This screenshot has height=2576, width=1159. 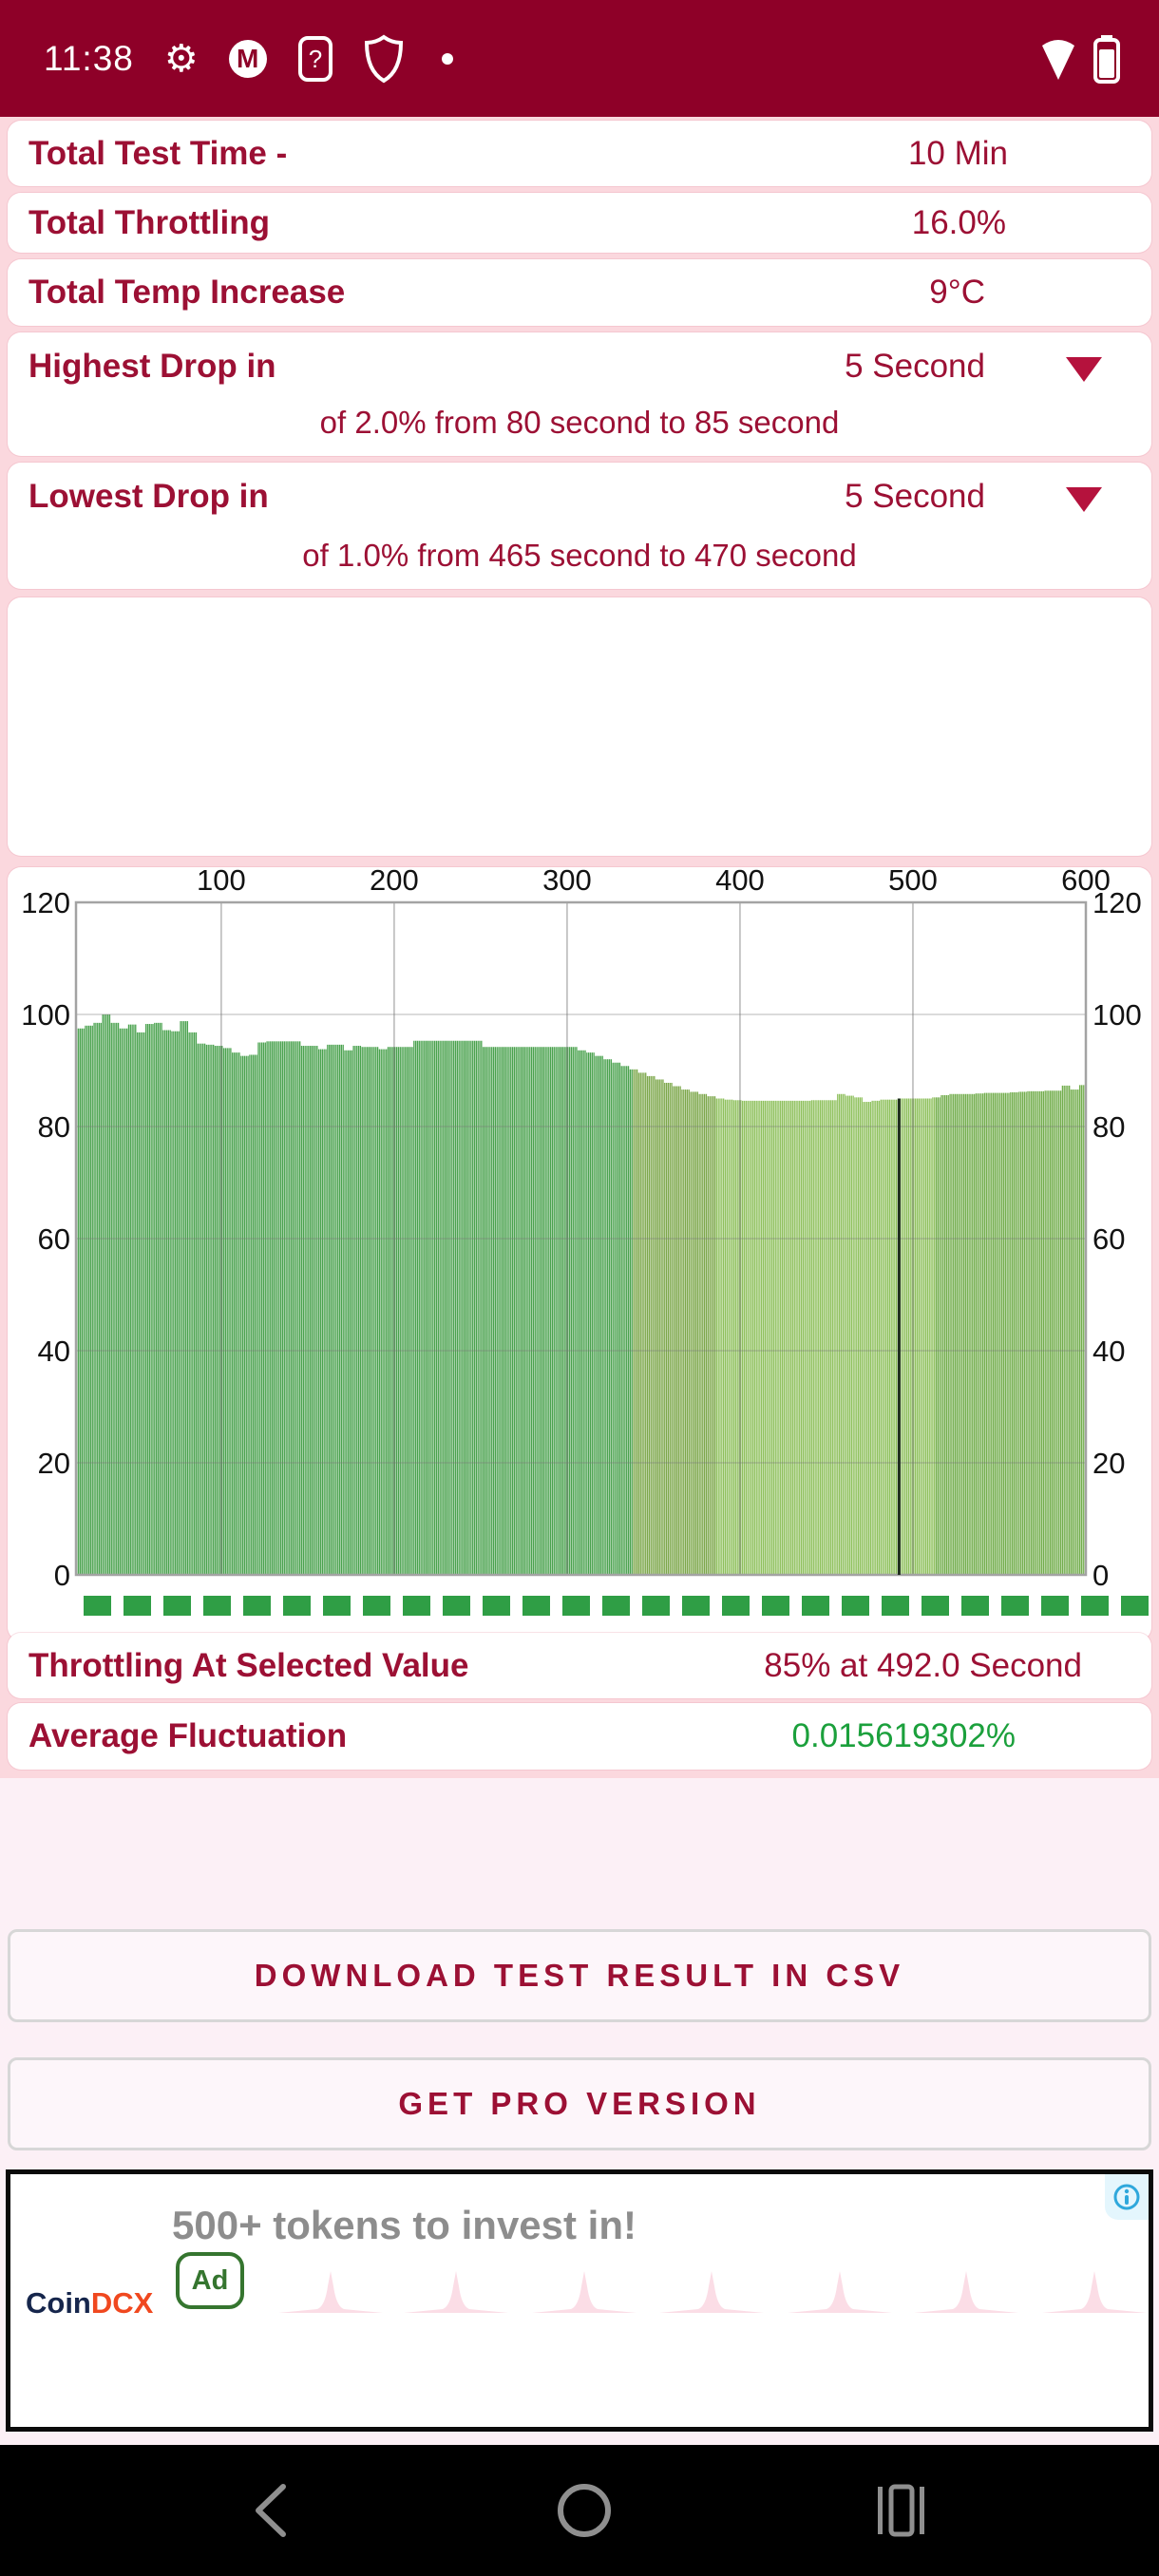 What do you see at coordinates (579, 153) in the screenshot?
I see `total-test-time-row: Total Test Time - 10 Min` at bounding box center [579, 153].